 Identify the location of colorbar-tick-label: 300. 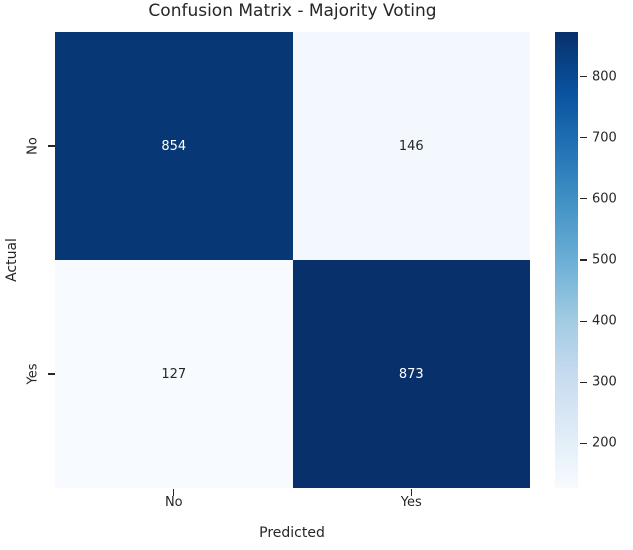
(604, 382).